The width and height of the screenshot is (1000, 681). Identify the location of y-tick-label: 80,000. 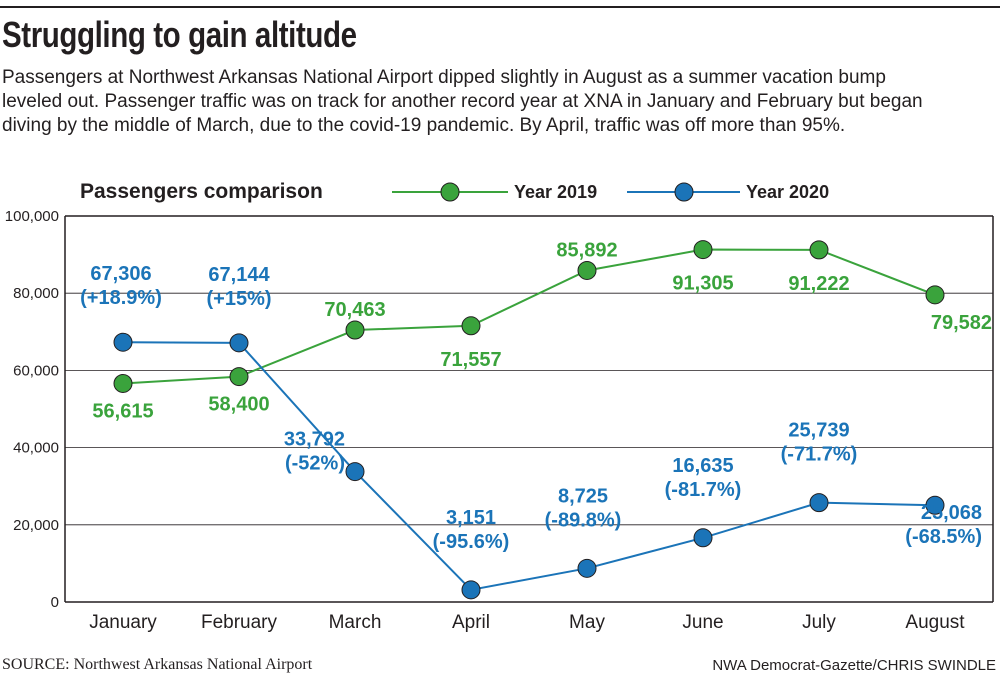
(36, 293).